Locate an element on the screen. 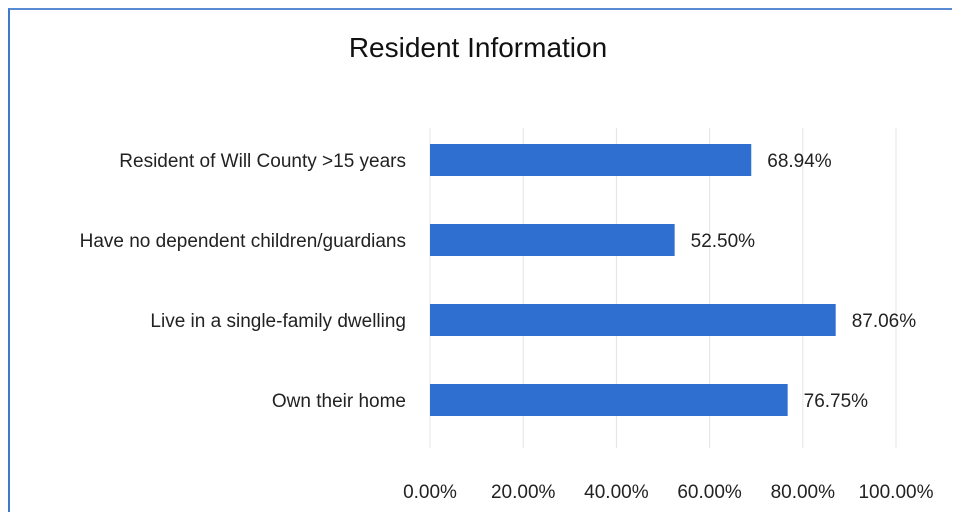  x-tick-label: 60.00% is located at coordinates (709, 492).